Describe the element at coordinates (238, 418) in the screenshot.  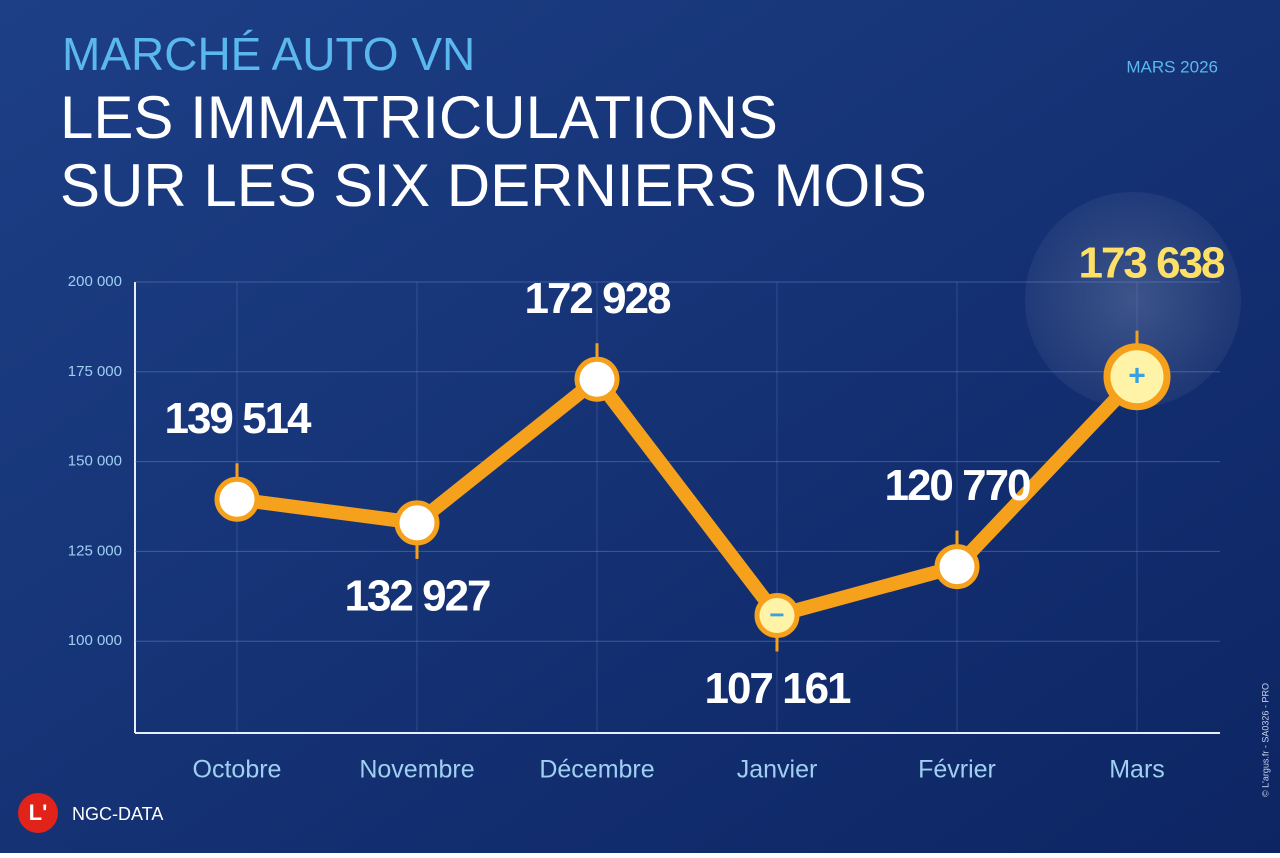
I see `value-label: 139 514` at that location.